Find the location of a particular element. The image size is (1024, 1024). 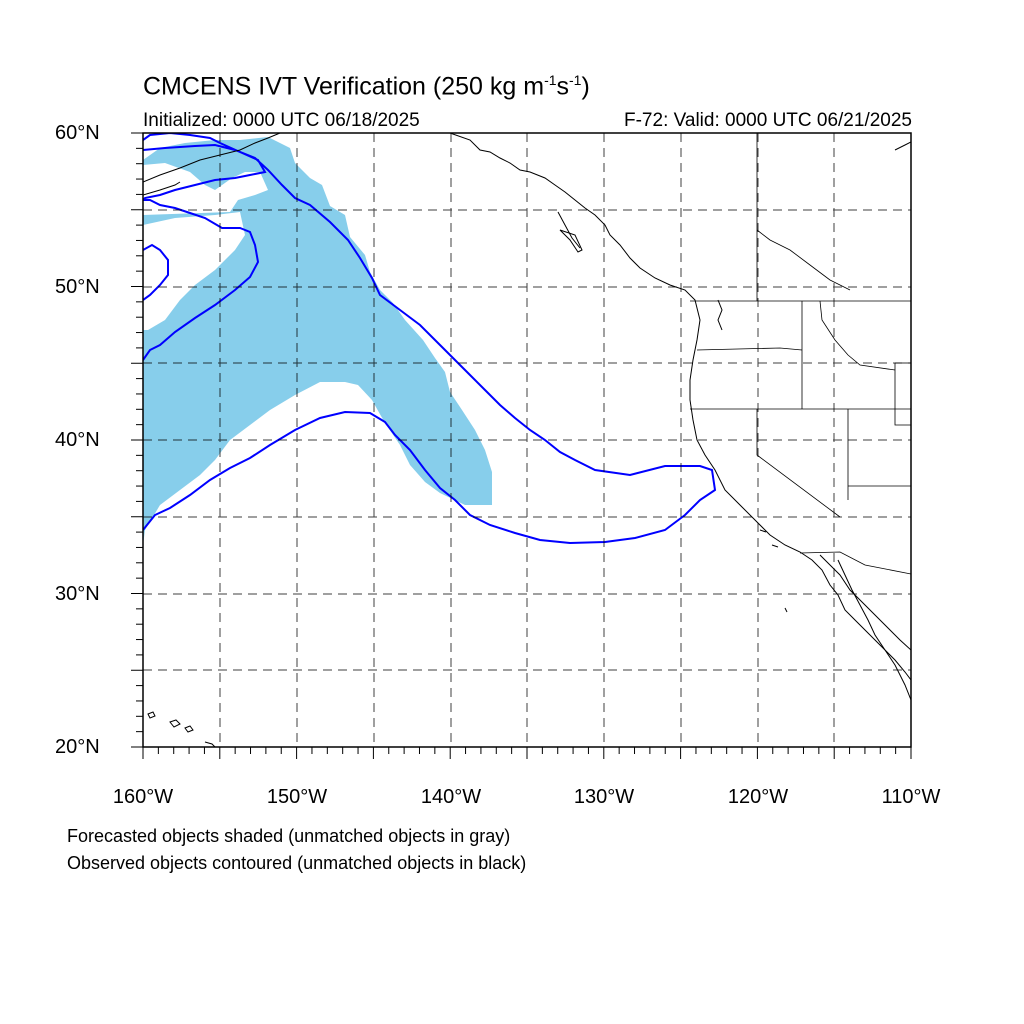

lat-label-40: 40°N is located at coordinates (77, 440).